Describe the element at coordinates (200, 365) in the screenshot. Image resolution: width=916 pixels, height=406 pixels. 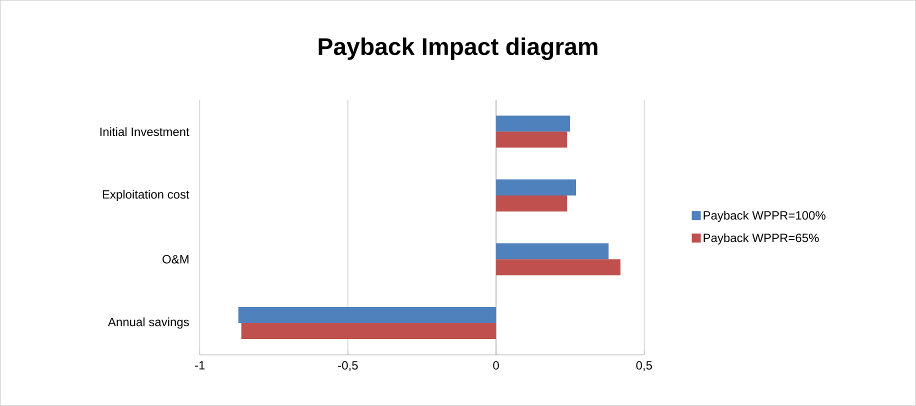
I see `x-tick-label: -1` at that location.